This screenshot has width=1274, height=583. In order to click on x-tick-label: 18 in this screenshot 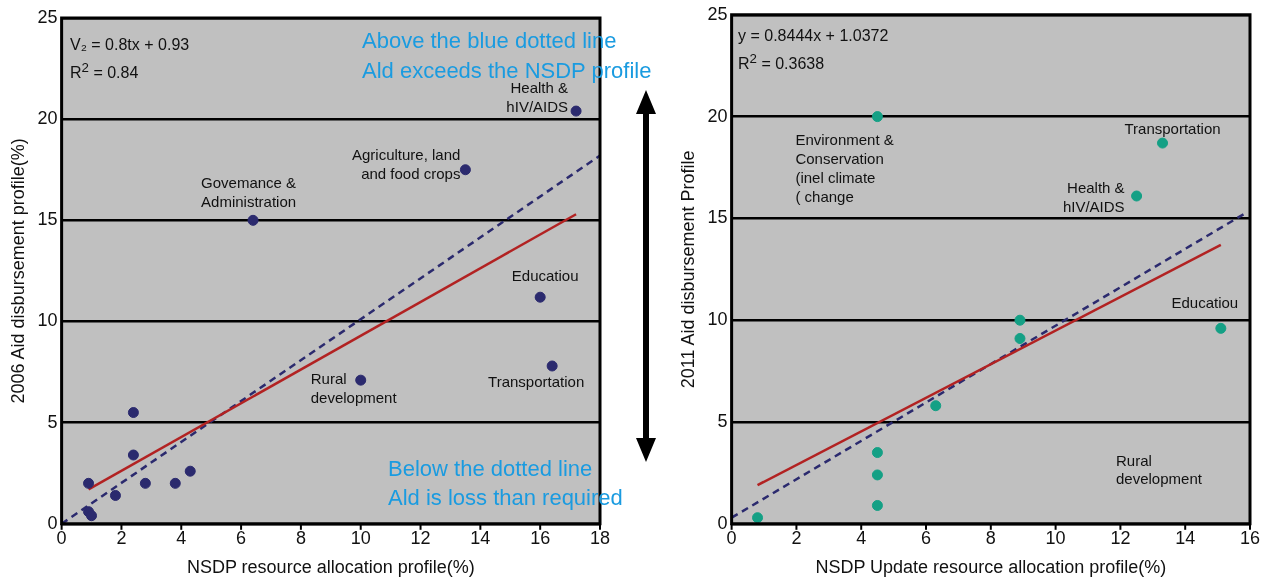, I will do `click(600, 537)`.